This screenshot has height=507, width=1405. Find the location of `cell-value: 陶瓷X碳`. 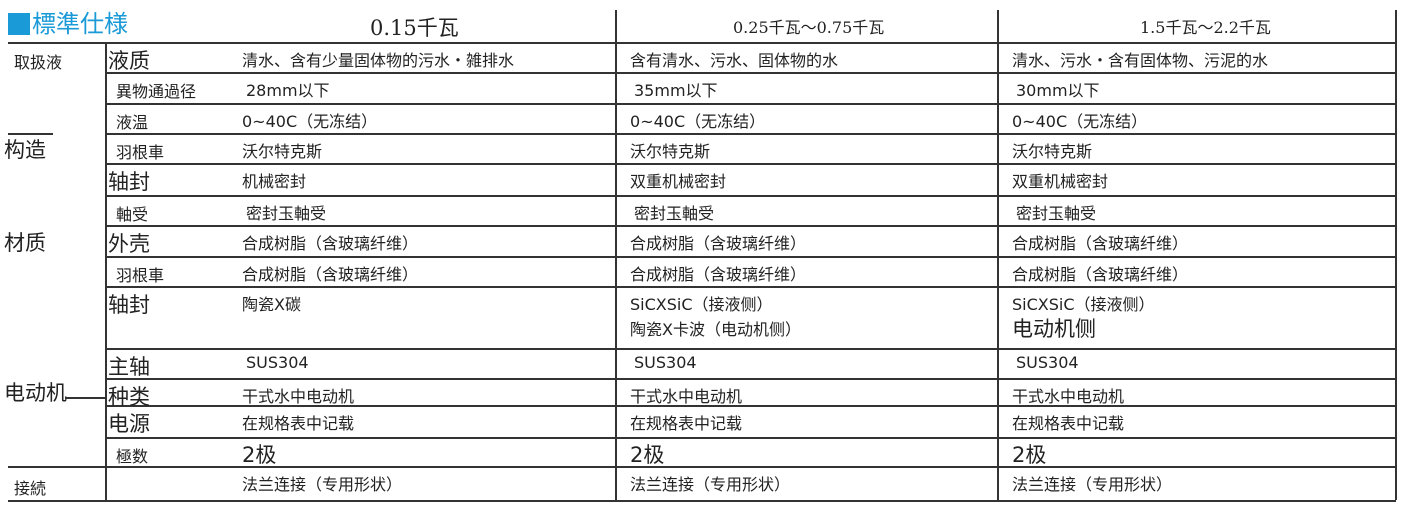

cell-value: 陶瓷X碳 is located at coordinates (271, 304).